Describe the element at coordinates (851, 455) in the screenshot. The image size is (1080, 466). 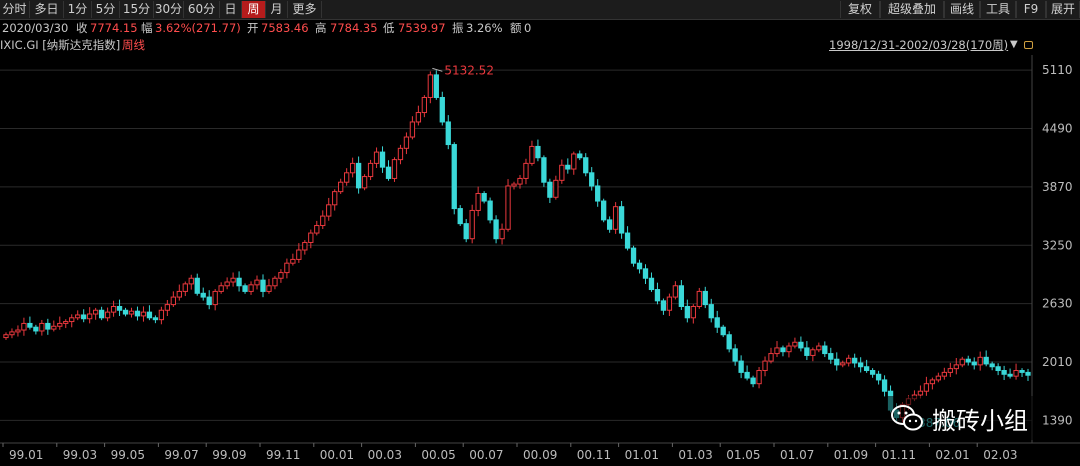
I see `x-tick-label: 01.09` at that location.